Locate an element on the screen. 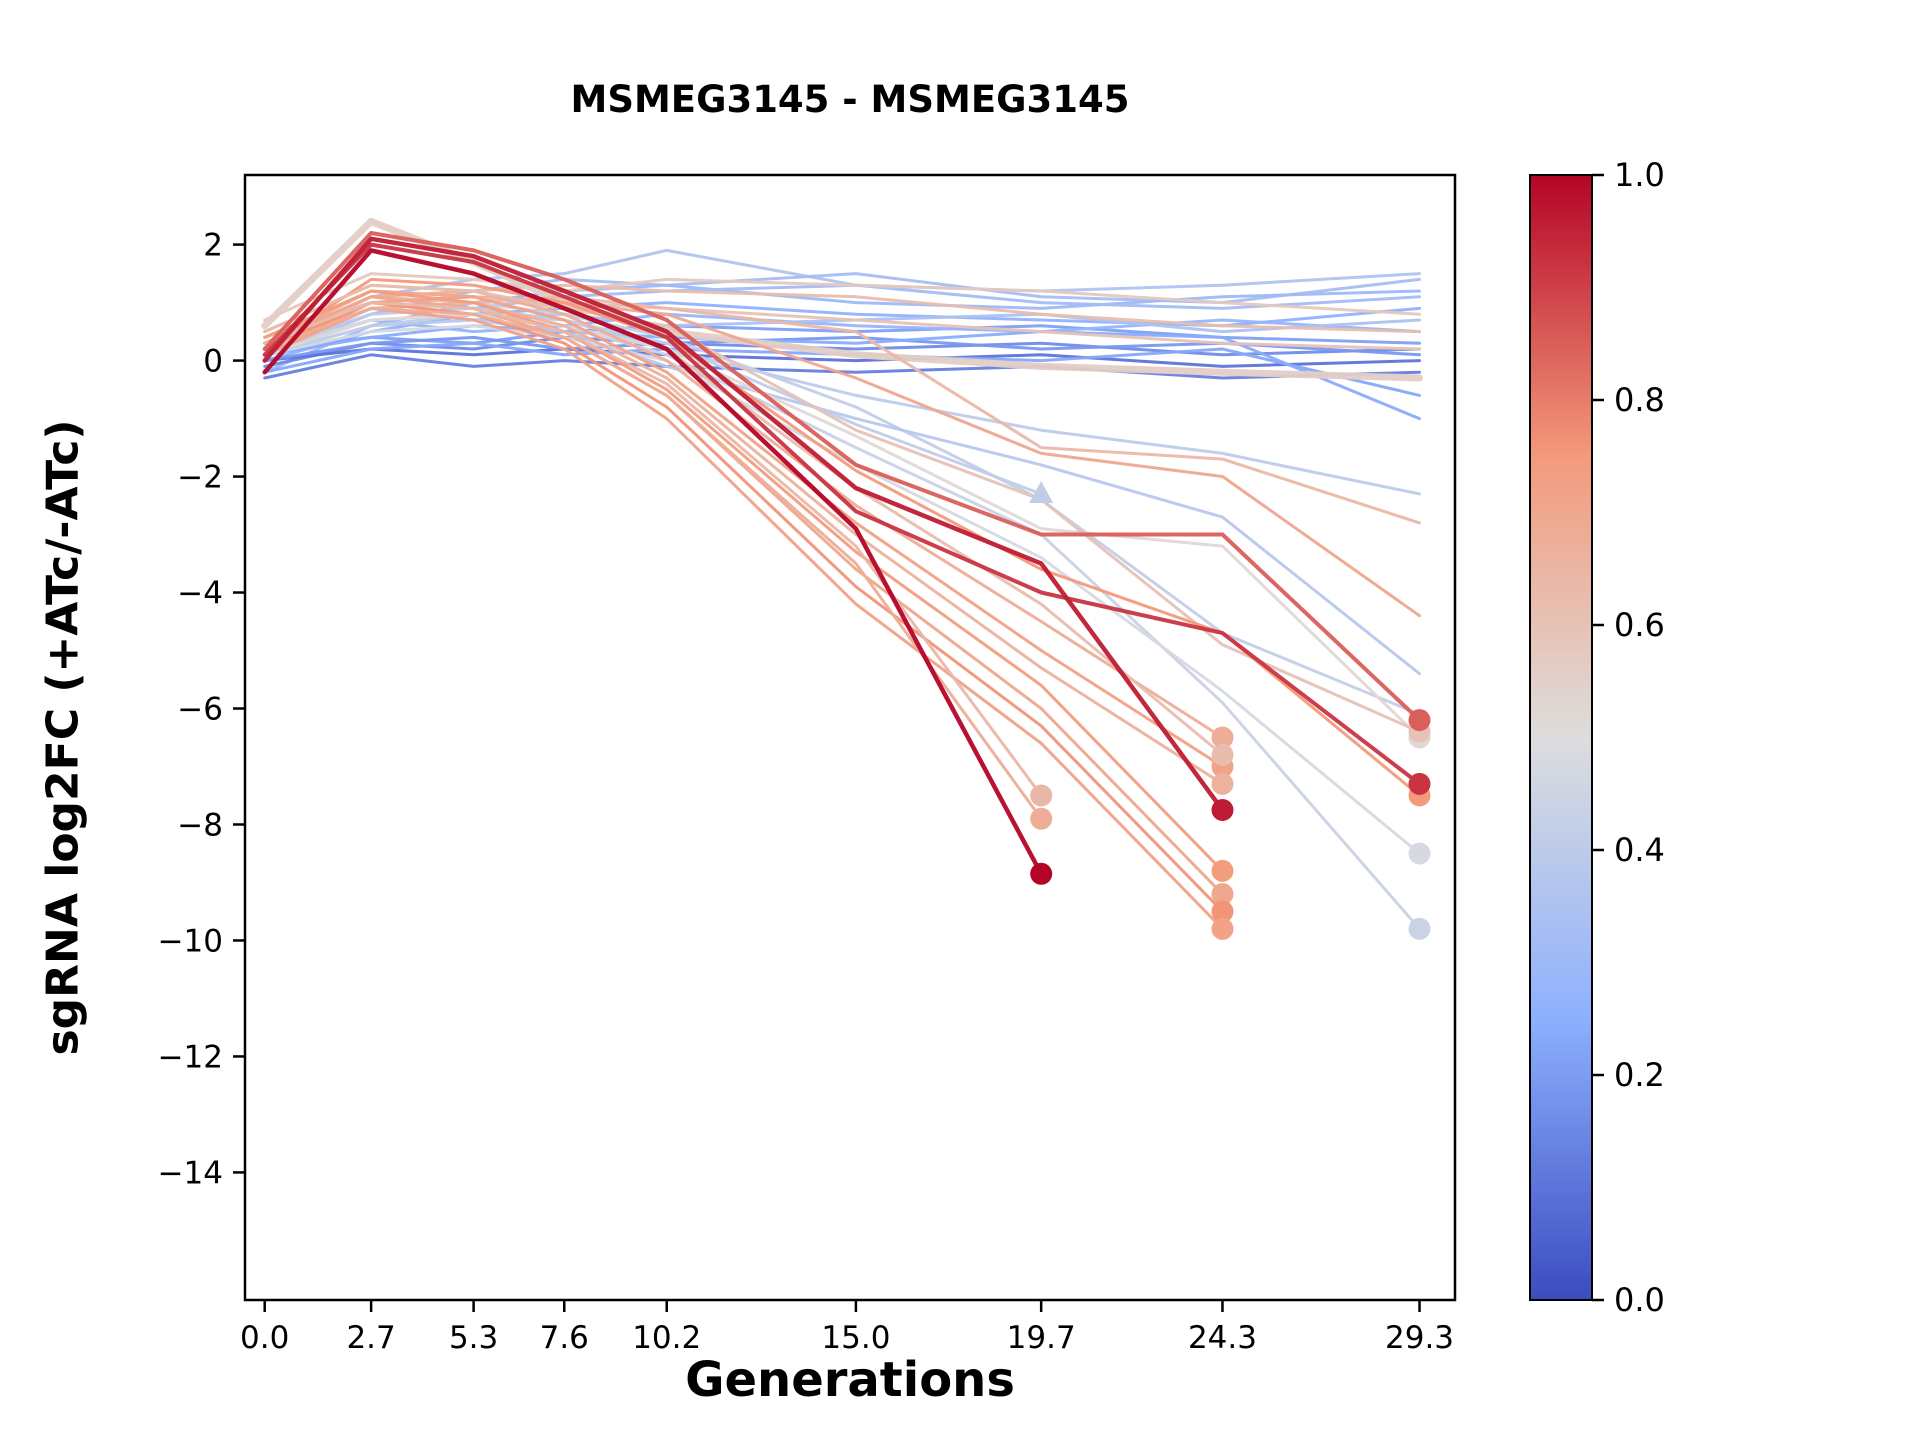 This screenshot has height=1440, width=1920. colorbar-tick-label: 0.0 is located at coordinates (1639, 1300).